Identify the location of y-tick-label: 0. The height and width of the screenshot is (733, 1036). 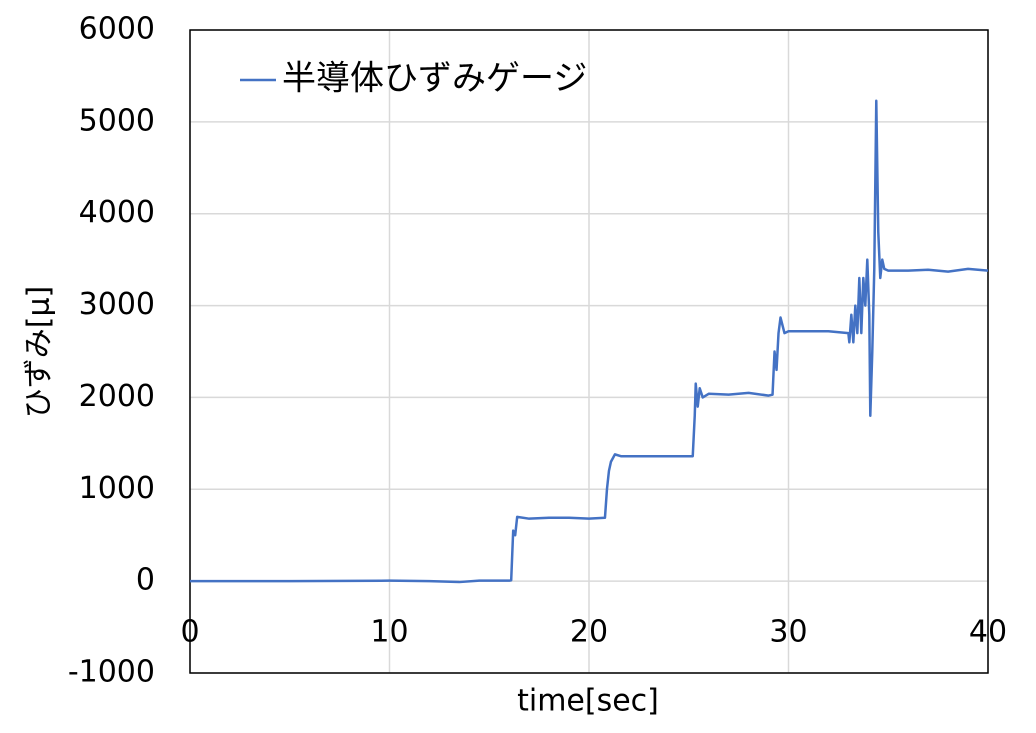
(145, 580).